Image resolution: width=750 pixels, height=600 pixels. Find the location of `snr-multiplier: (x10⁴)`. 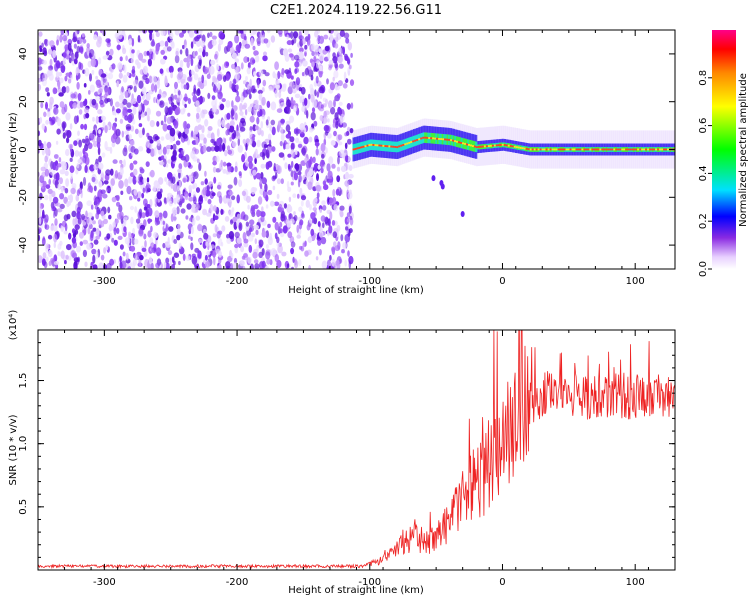

snr-multiplier: (x10⁴) is located at coordinates (13, 325).